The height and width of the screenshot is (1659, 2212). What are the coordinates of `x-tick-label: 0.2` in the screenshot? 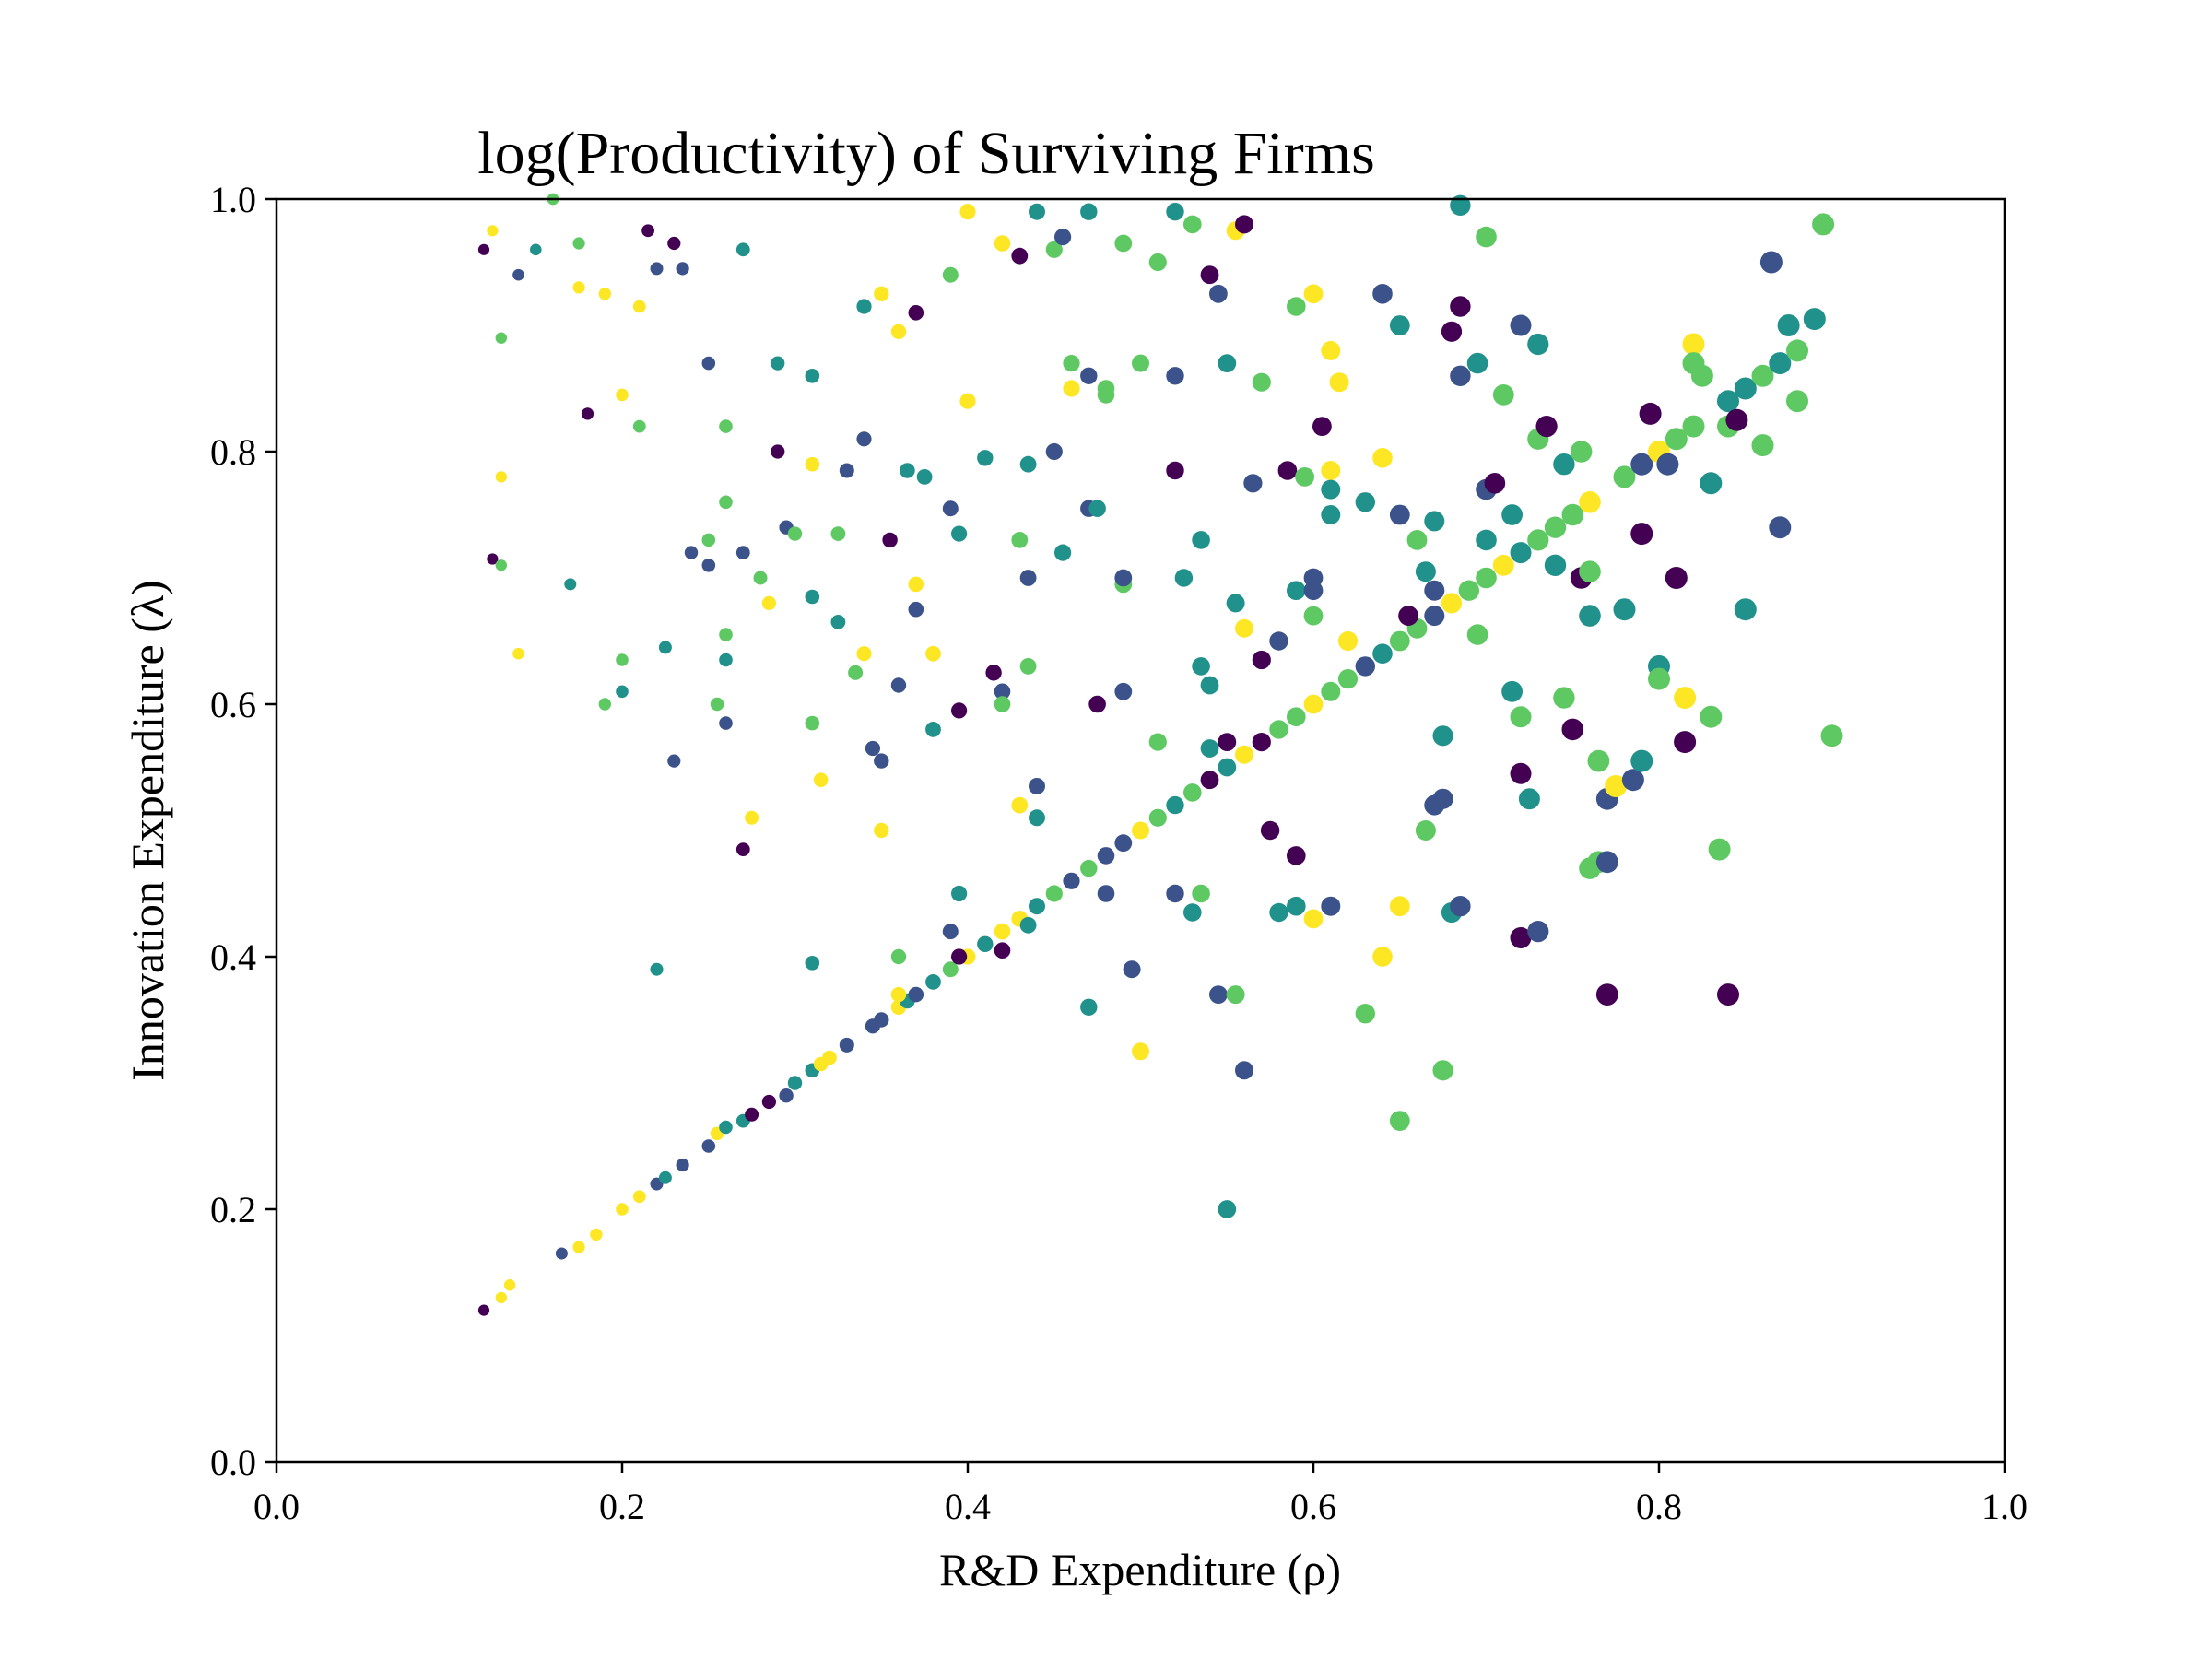 It's located at (622, 1506).